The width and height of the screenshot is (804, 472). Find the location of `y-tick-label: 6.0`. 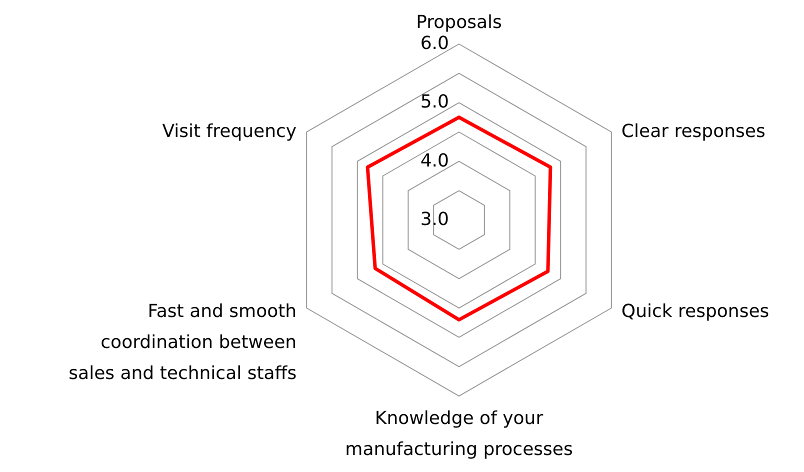

y-tick-label: 6.0 is located at coordinates (434, 43).